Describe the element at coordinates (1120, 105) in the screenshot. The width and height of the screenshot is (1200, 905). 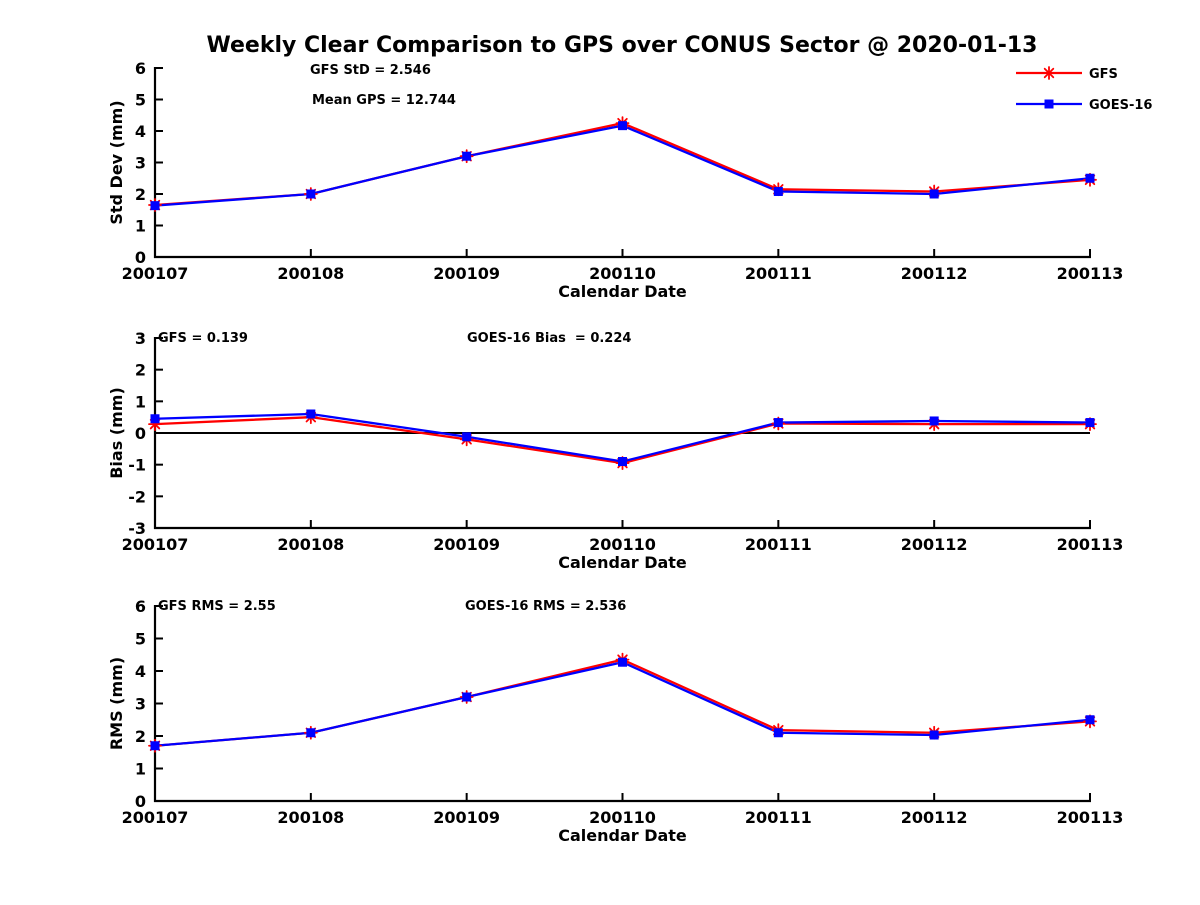
I see `legend-label: GOES-16` at that location.